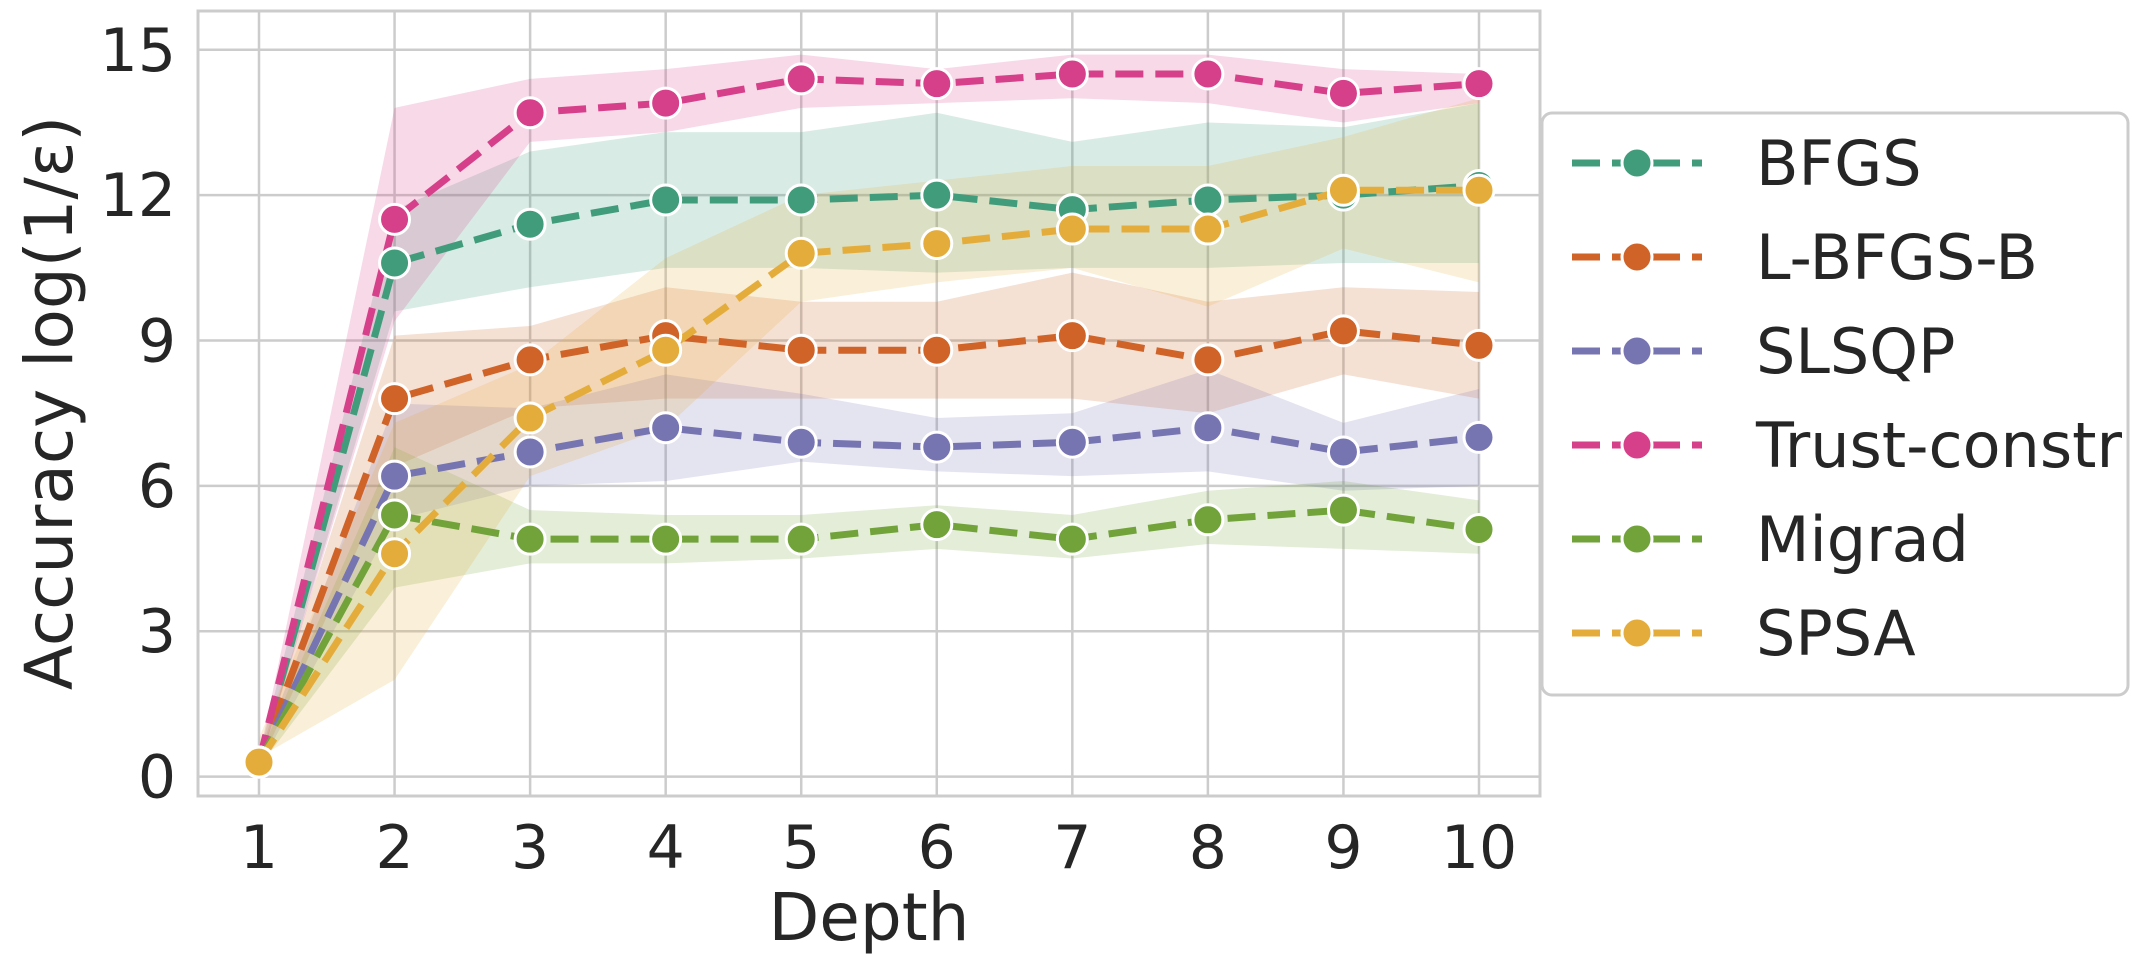 The height and width of the screenshot is (966, 2142). What do you see at coordinates (1072, 848) in the screenshot?
I see `x-tick-label: 7` at bounding box center [1072, 848].